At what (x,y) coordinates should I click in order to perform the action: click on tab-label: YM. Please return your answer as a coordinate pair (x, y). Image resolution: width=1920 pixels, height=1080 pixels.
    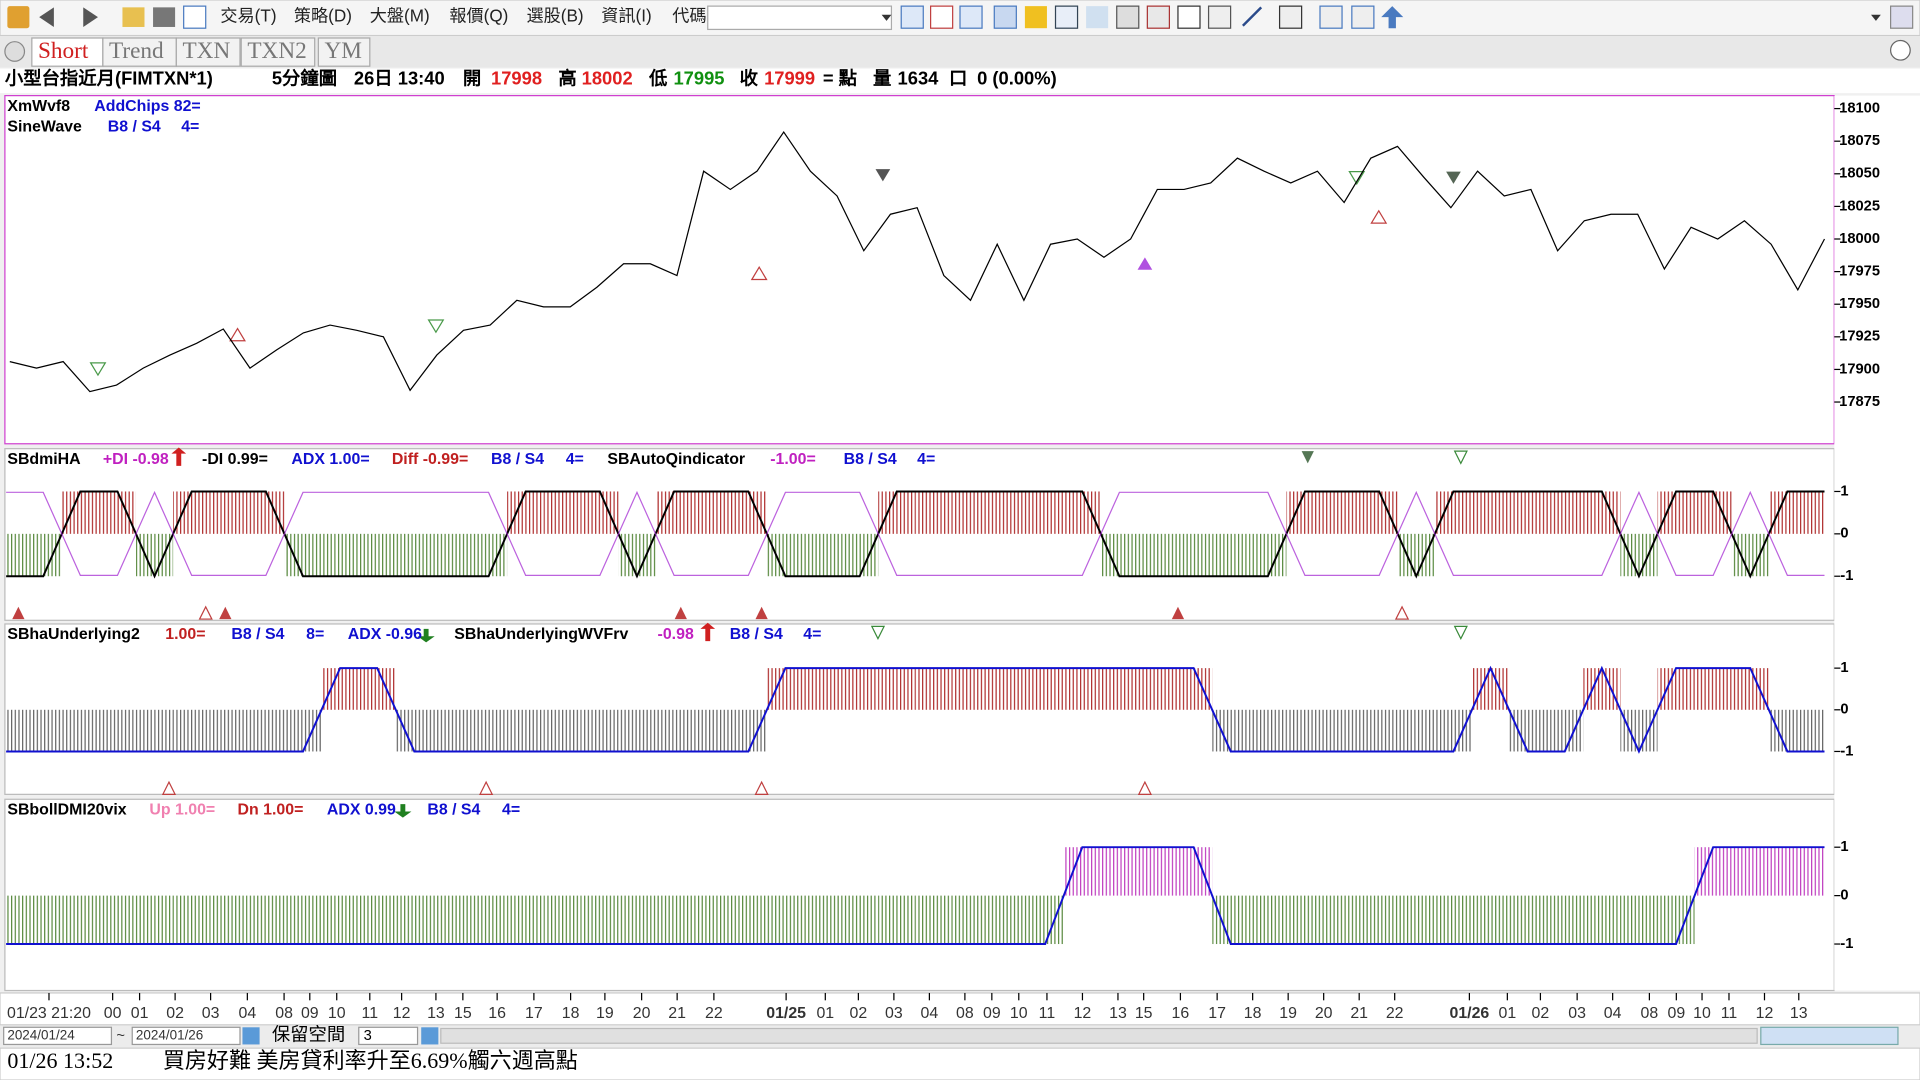
    Looking at the image, I should click on (342, 51).